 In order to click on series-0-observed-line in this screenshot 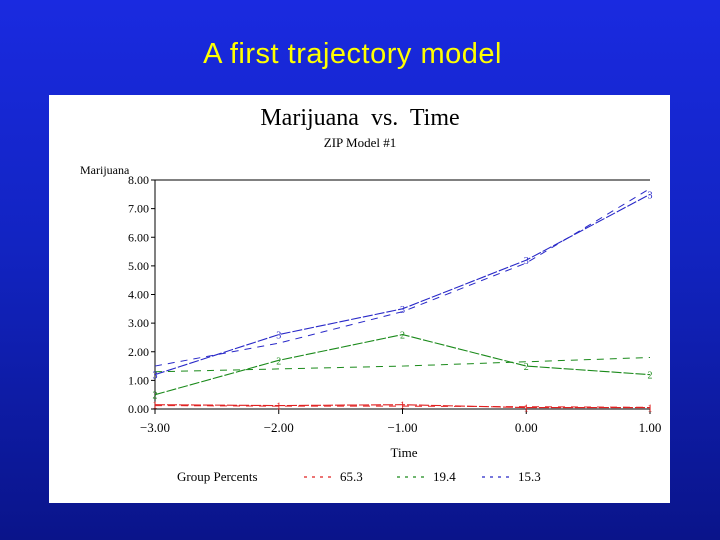, I will do `click(402, 406)`.